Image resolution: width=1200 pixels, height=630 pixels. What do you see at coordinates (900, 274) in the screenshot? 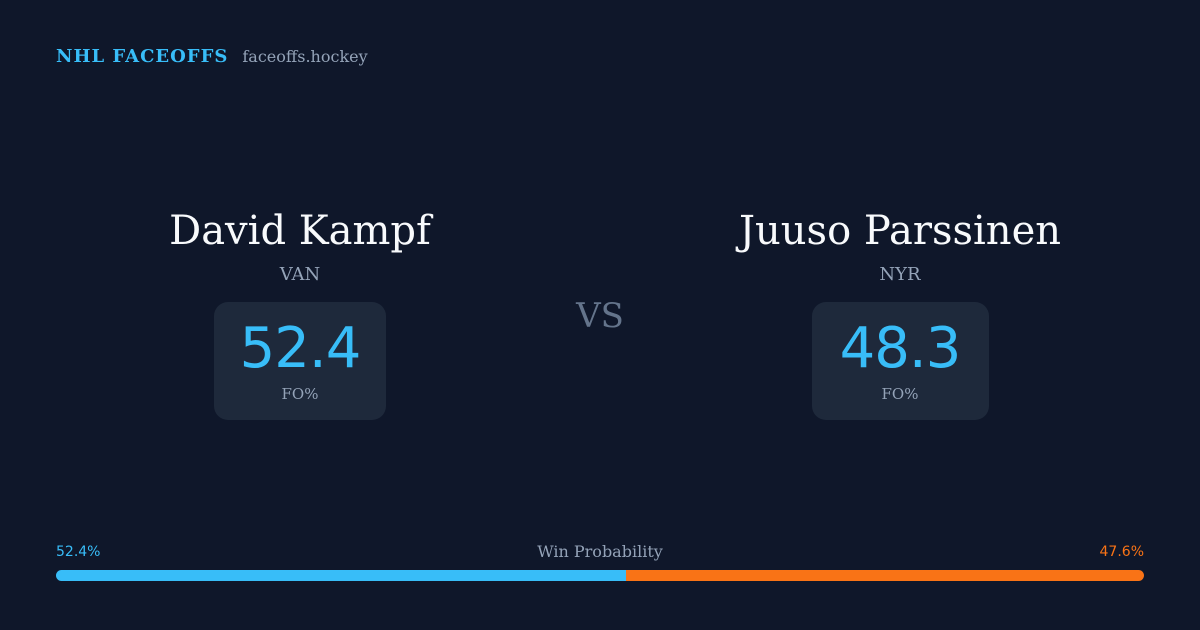
I see `player-right-team: NYR` at bounding box center [900, 274].